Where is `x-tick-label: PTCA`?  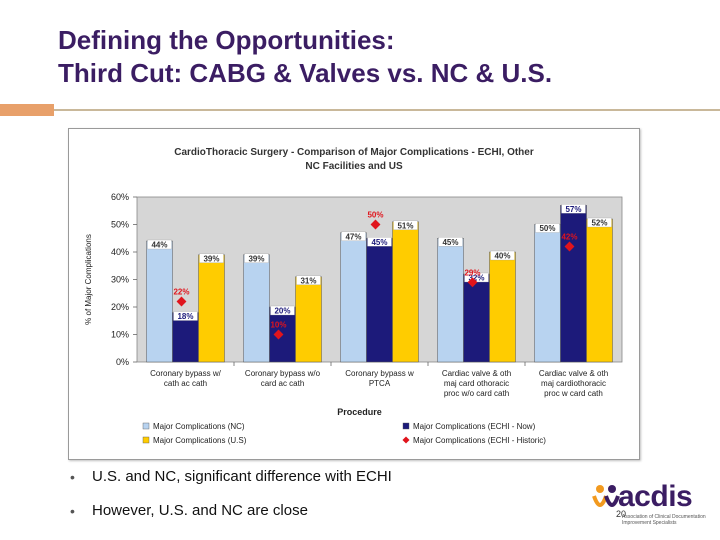 x-tick-label: PTCA is located at coordinates (380, 383).